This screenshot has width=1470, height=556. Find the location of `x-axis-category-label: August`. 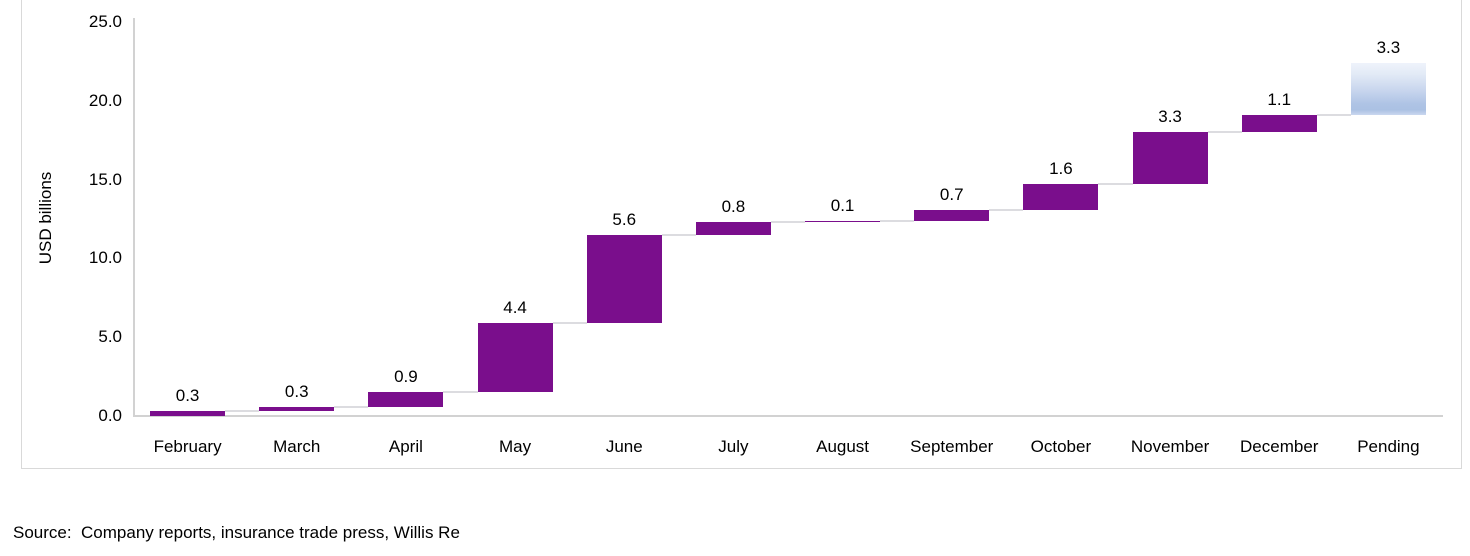

x-axis-category-label: August is located at coordinates (843, 446).